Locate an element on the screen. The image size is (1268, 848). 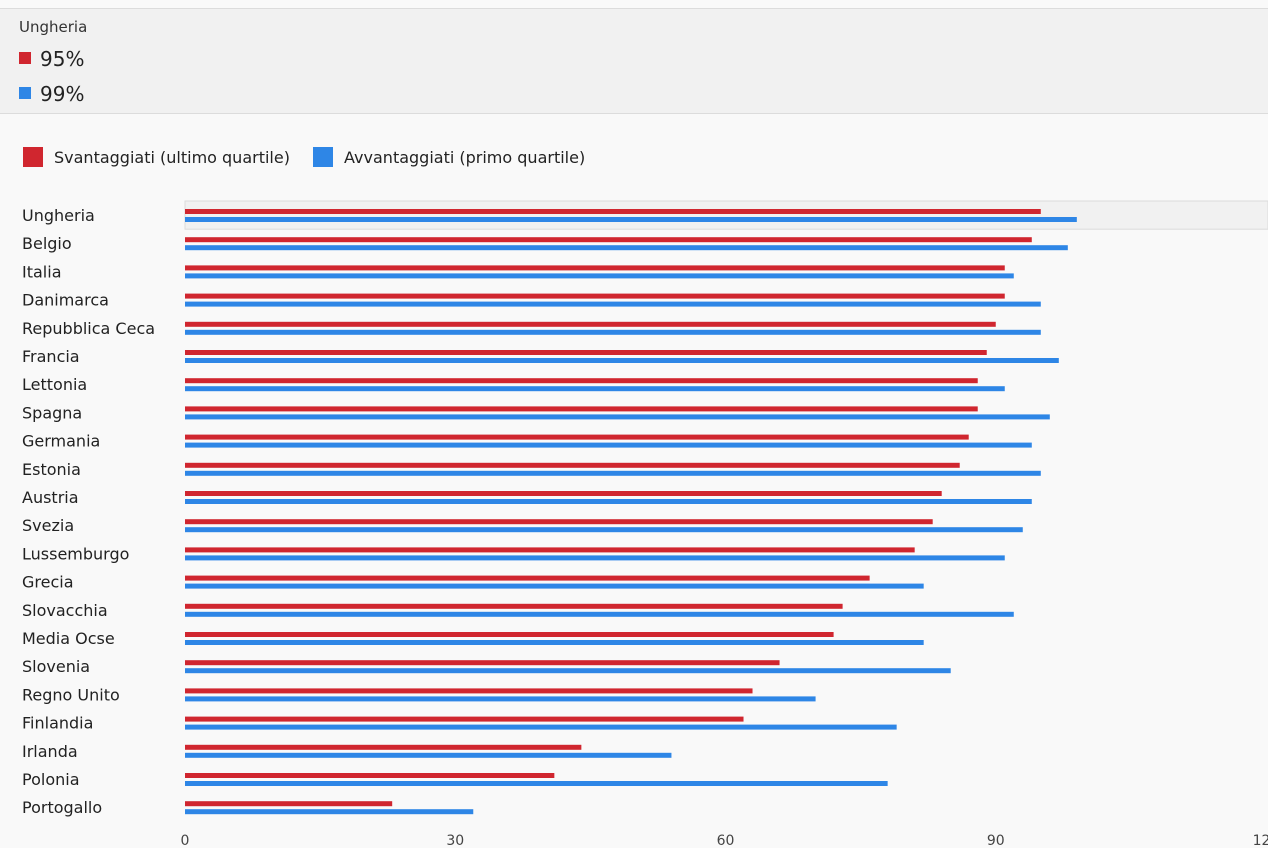
category-label-finlandia: Finlandia is located at coordinates (57, 723).